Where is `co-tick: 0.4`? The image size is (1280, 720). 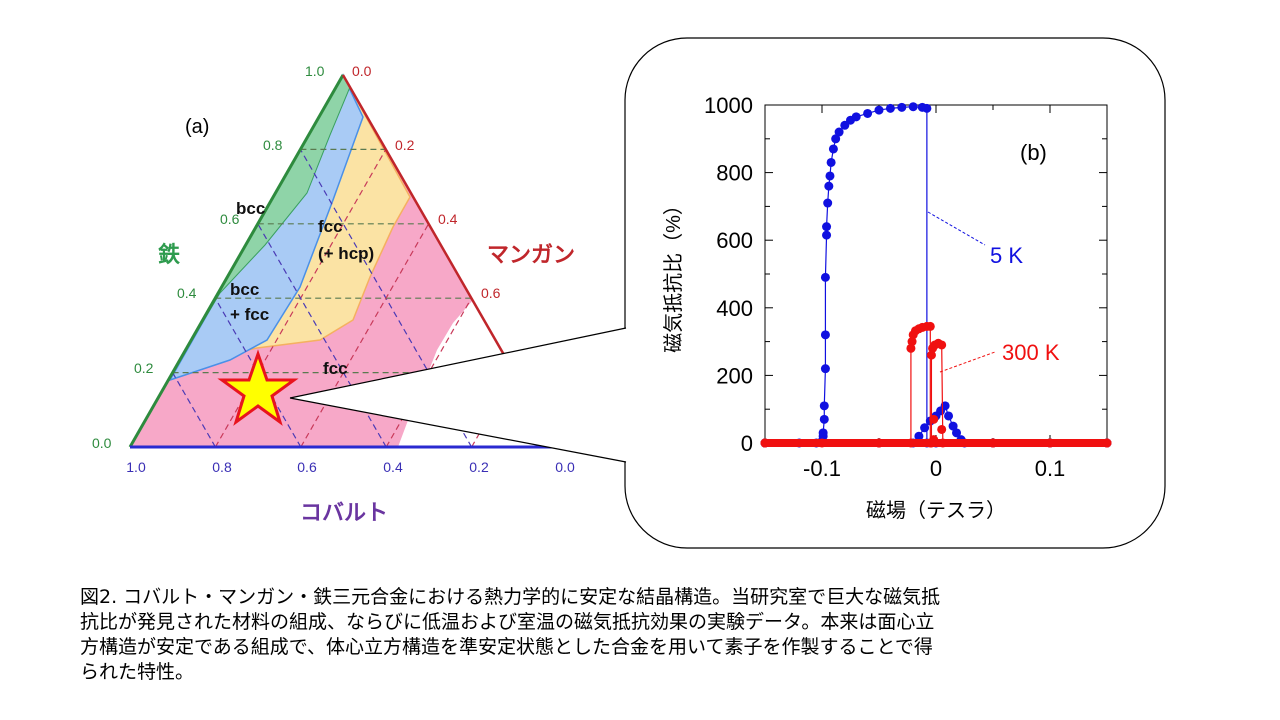
co-tick: 0.4 is located at coordinates (393, 467).